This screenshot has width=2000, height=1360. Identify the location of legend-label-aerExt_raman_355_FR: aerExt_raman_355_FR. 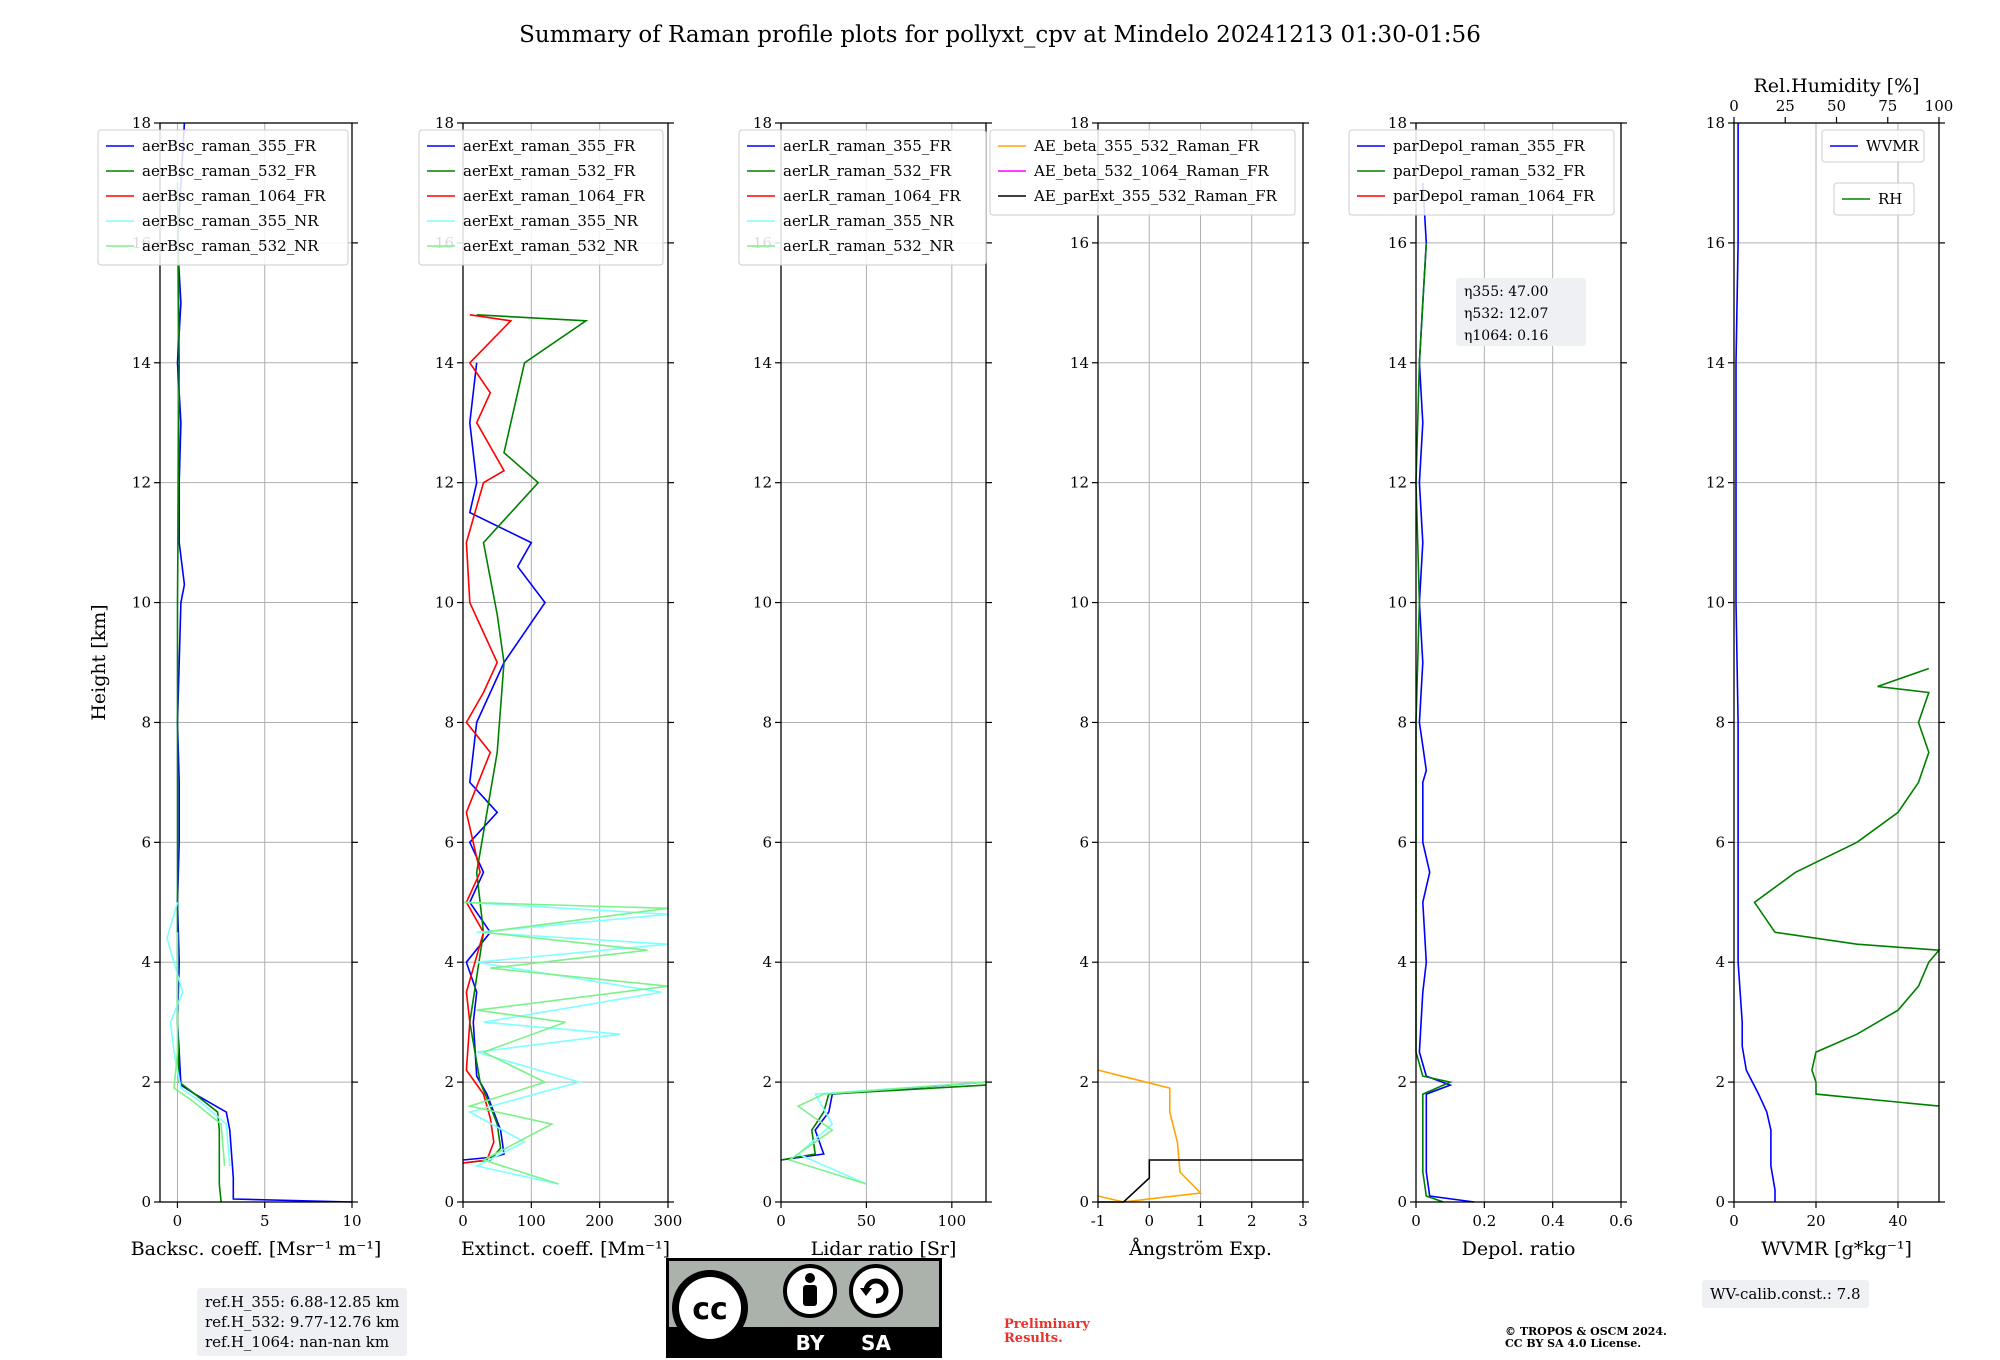
(549, 146).